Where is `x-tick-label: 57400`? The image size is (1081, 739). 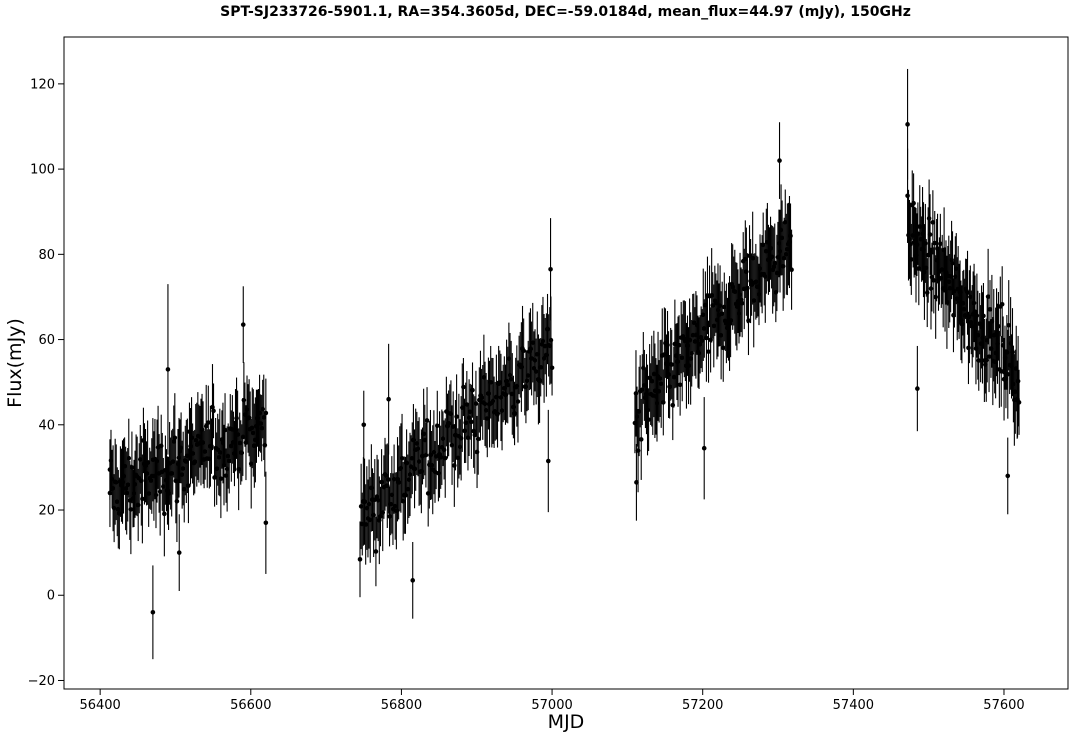
x-tick-label: 57400 is located at coordinates (853, 705).